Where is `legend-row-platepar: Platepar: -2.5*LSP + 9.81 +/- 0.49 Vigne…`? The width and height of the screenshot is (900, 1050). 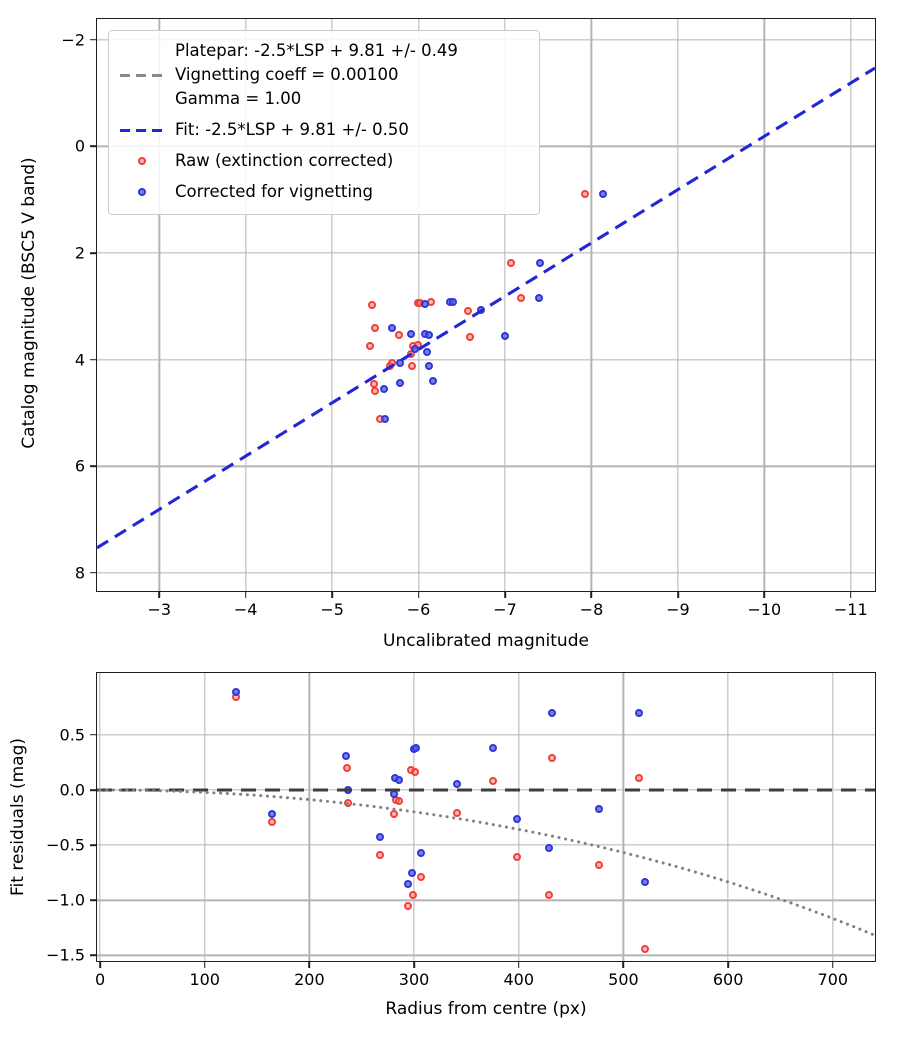 legend-row-platepar: Platepar: -2.5*LSP + 9.81 +/- 0.49 Vigne… is located at coordinates (319, 75).